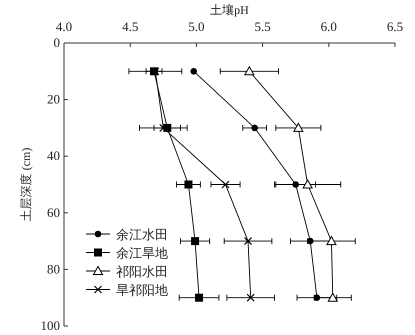 The height and width of the screenshot is (335, 415). I want to click on y-tick-label: 60, so click(53, 212).